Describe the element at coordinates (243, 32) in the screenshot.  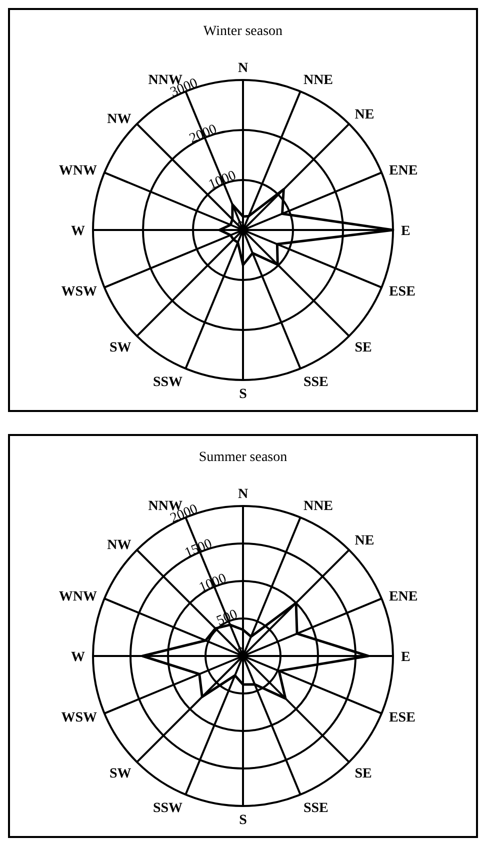
I see `chart-title: Winter season` at that location.